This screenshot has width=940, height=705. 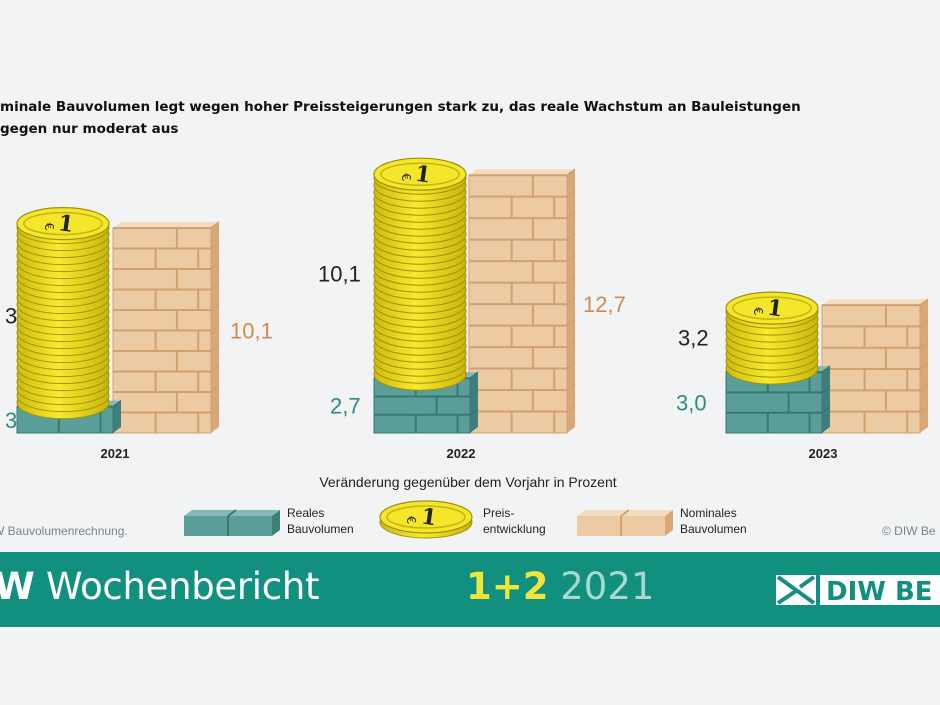 I want to click on issue-label: 1+2 2021, so click(x=560, y=586).